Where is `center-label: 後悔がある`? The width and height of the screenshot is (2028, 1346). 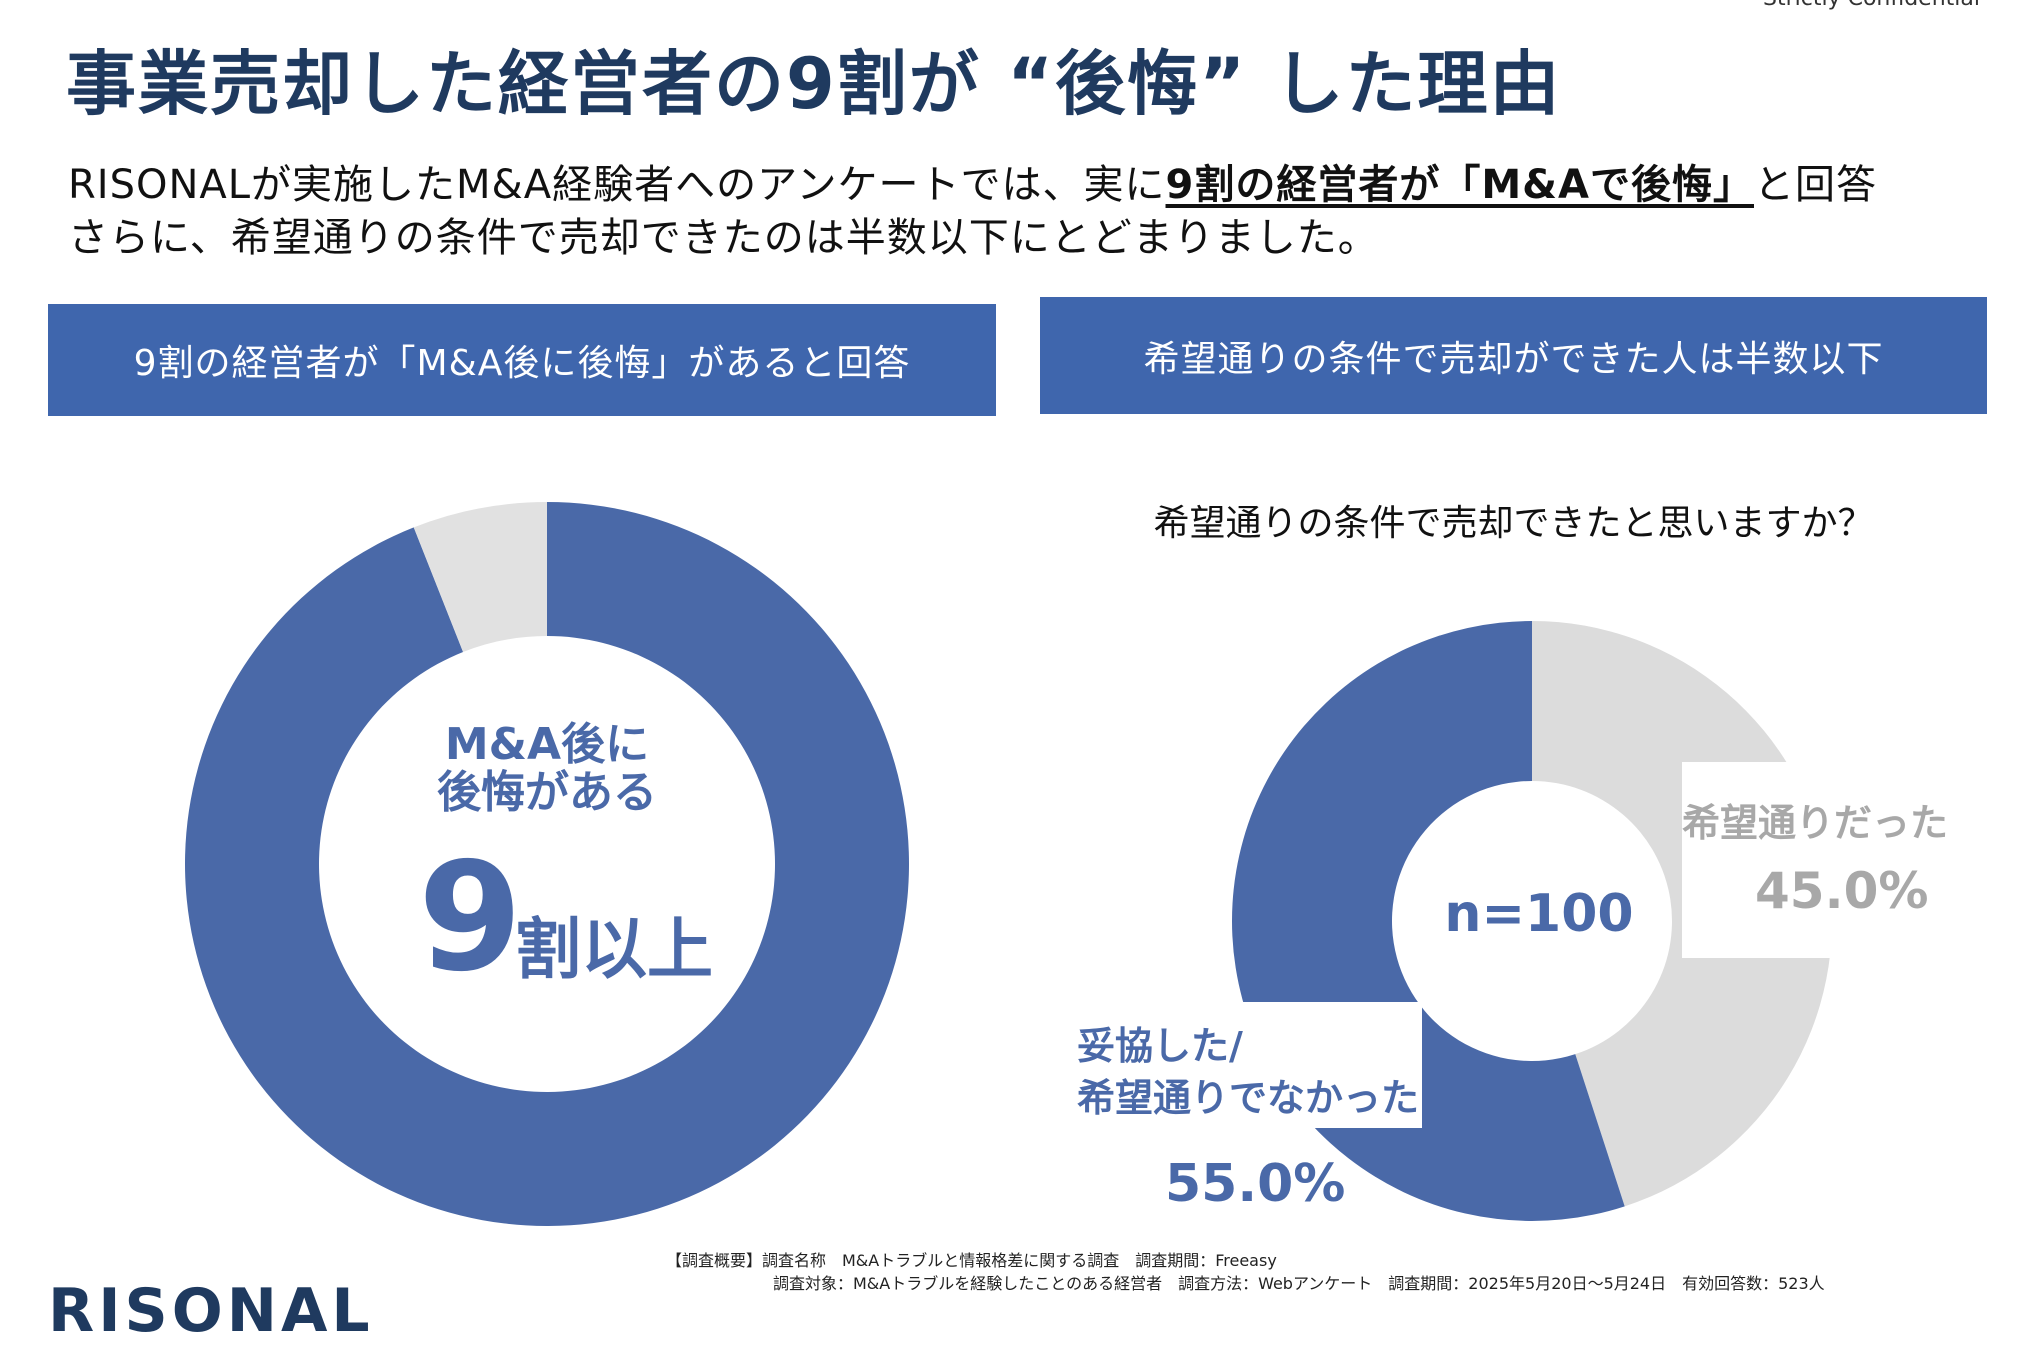 center-label: 後悔がある is located at coordinates (547, 792).